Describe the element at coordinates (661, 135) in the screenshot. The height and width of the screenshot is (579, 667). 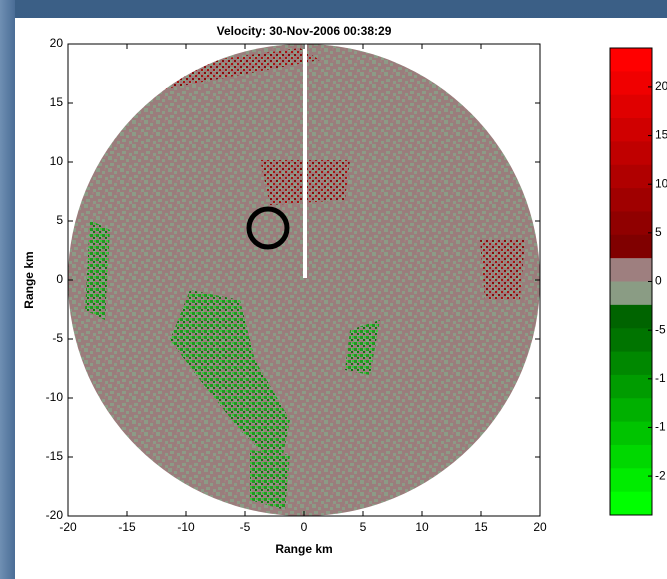
I see `colorbar-tick-label: 15` at that location.